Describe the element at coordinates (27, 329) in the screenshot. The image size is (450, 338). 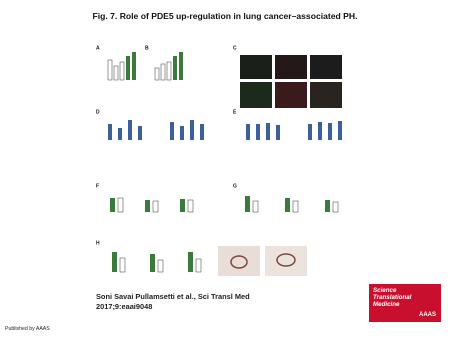
I see `footer: Published by AAAS` at that location.